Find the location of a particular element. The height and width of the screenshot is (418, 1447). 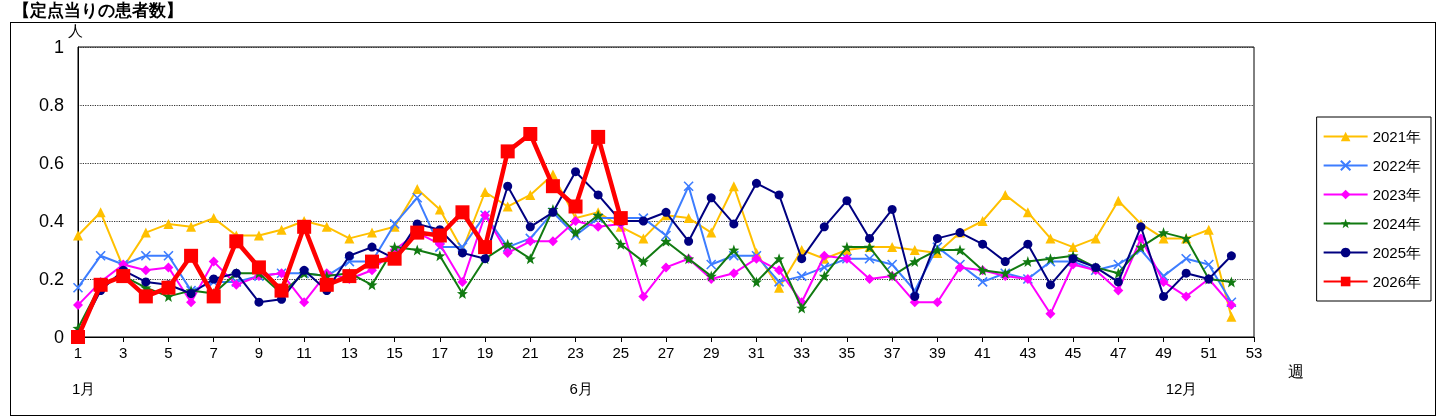

x-tick-label: 17 is located at coordinates (440, 352).